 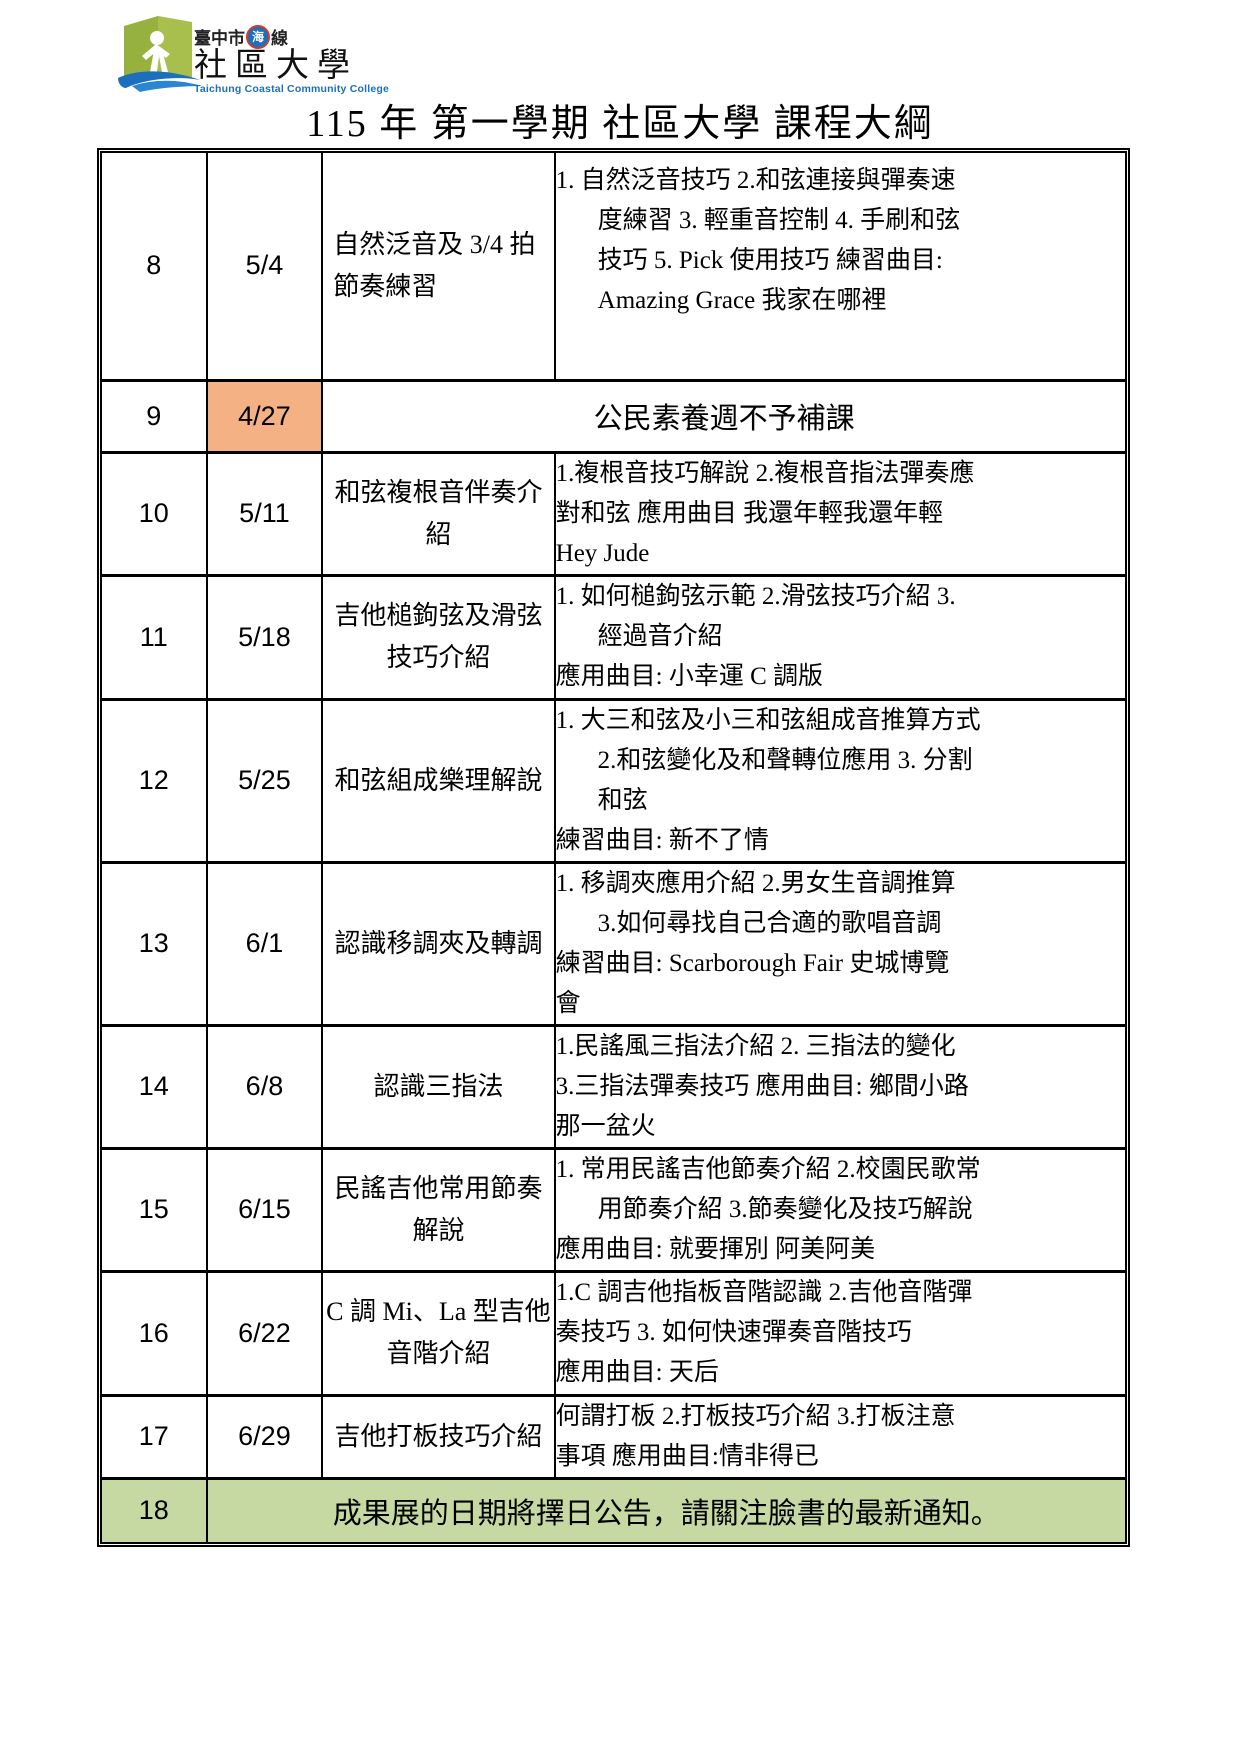 What do you see at coordinates (264, 1208) in the screenshot?
I see `date-cell: 6/15` at bounding box center [264, 1208].